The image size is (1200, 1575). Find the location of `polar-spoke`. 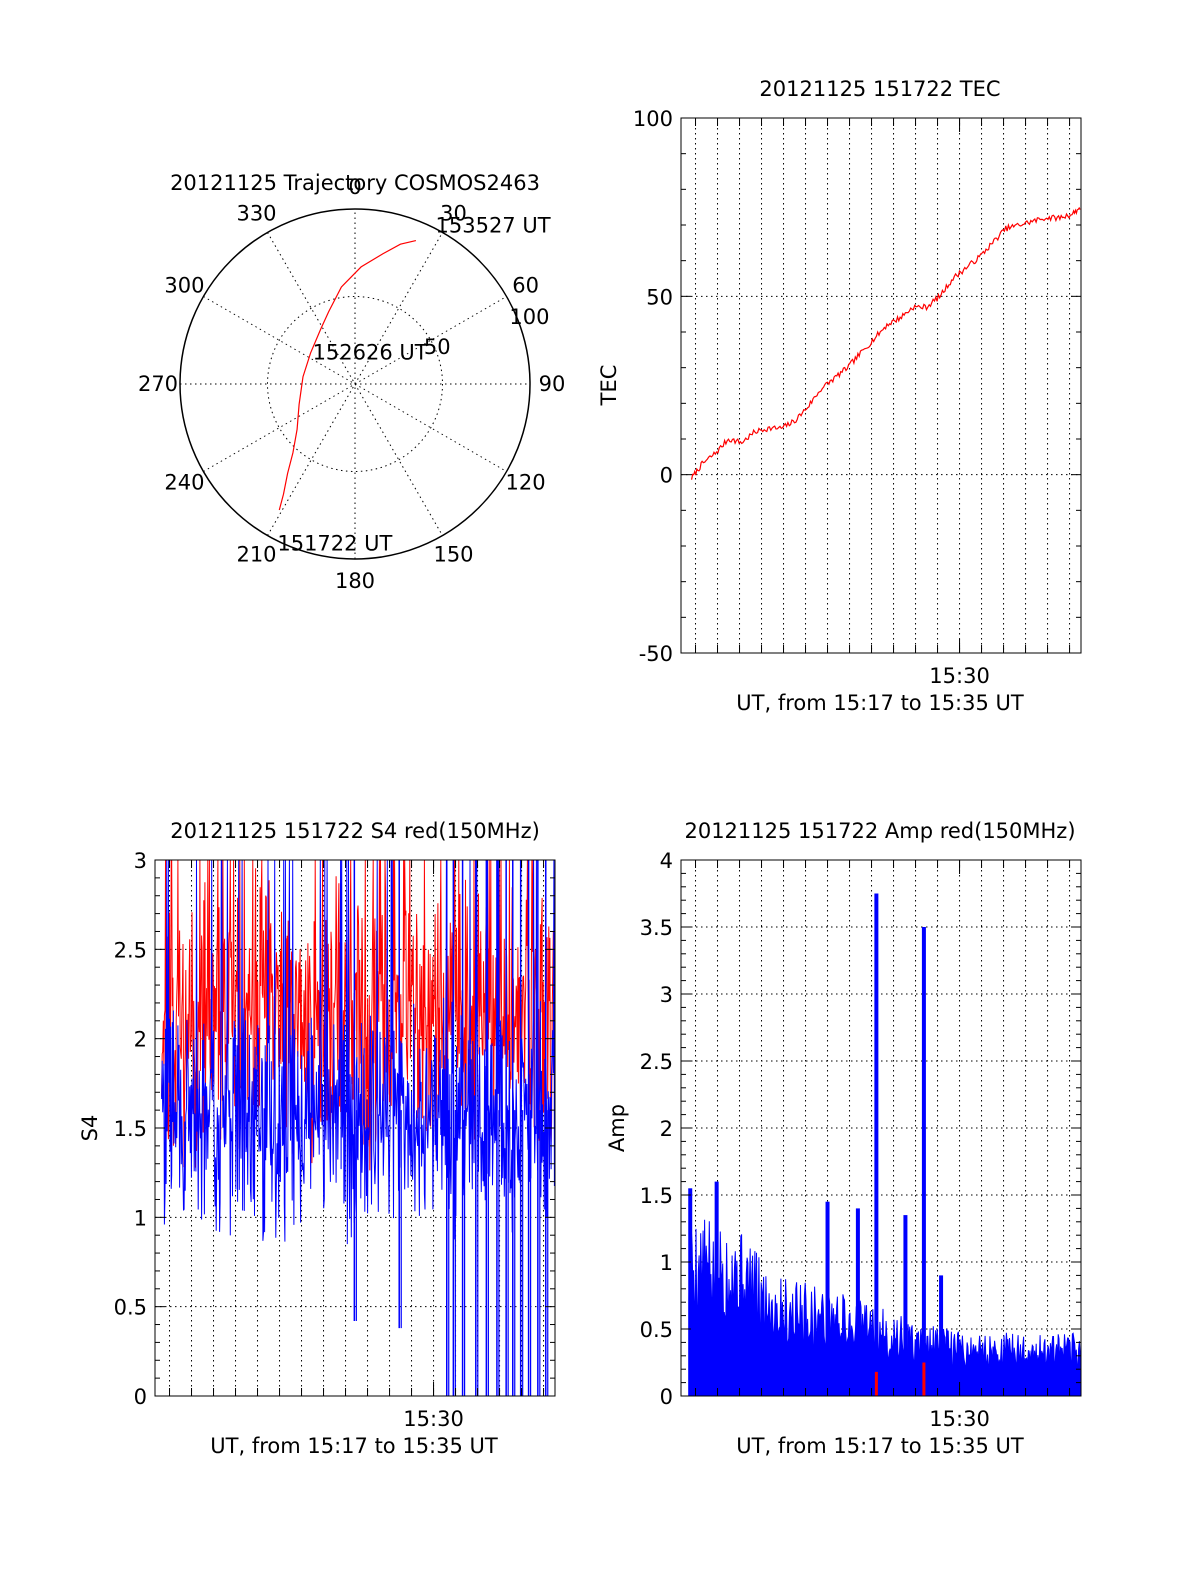

polar-spoke is located at coordinates (355, 384).